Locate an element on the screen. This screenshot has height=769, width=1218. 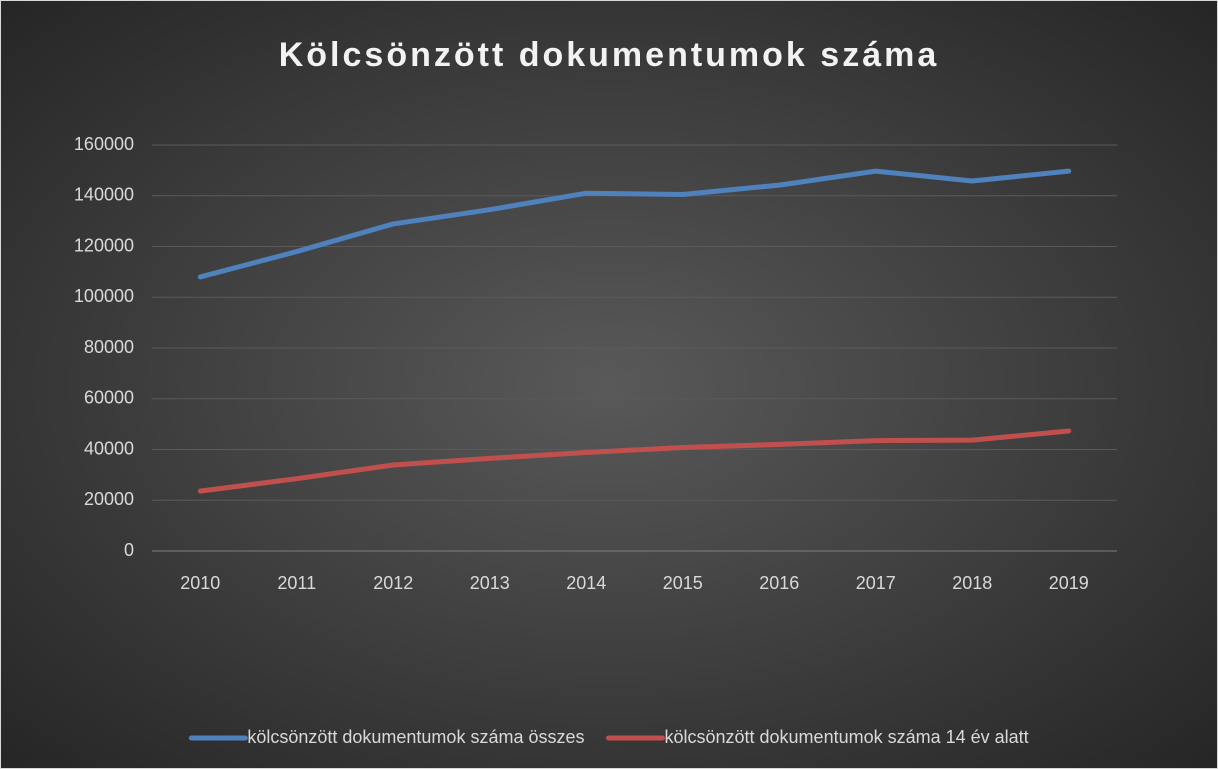
x-tick-label: 2016 is located at coordinates (779, 583).